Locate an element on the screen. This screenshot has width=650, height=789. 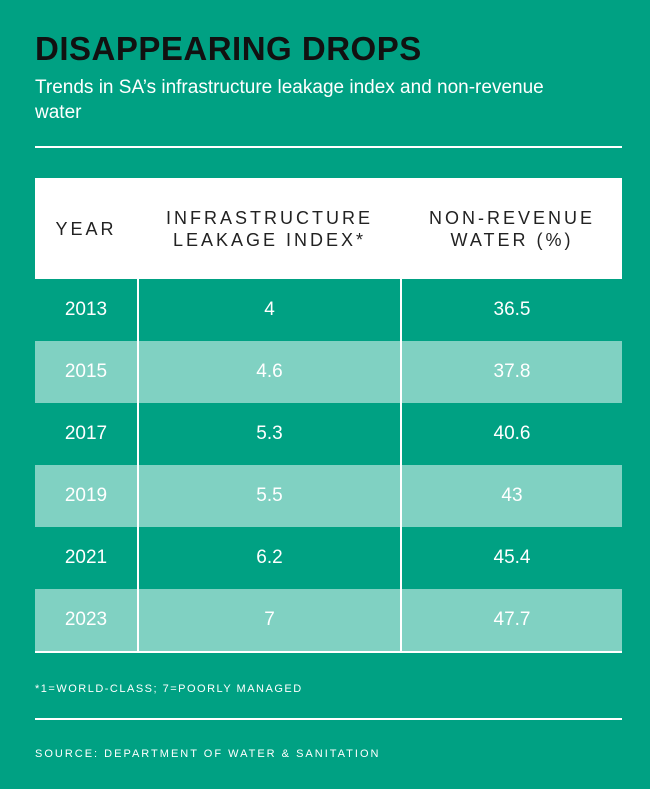
table-row: 2019 5.5 43 is located at coordinates (328, 496).